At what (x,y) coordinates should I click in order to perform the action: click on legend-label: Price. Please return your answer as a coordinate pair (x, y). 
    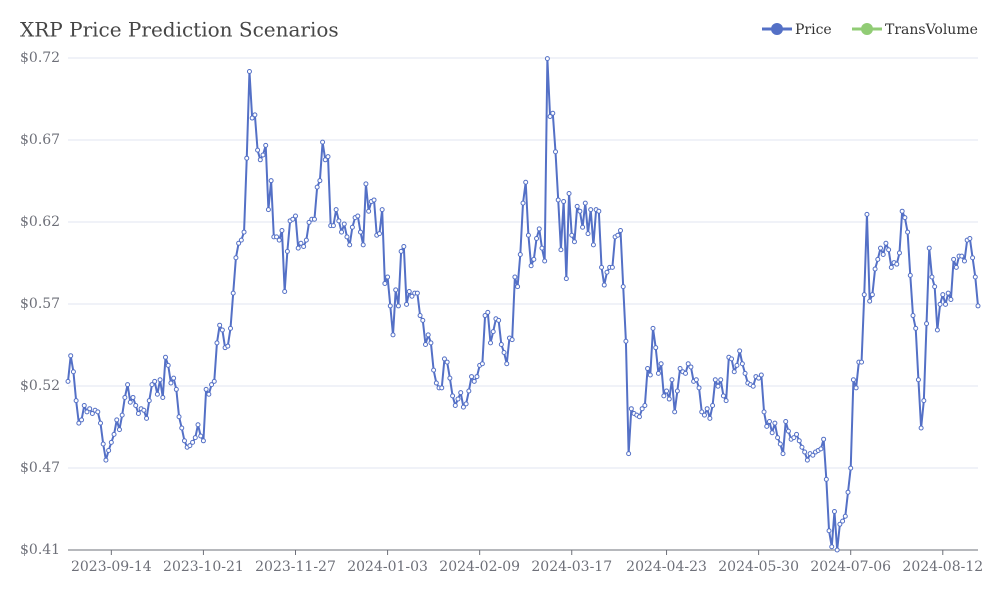
    Looking at the image, I should click on (813, 30).